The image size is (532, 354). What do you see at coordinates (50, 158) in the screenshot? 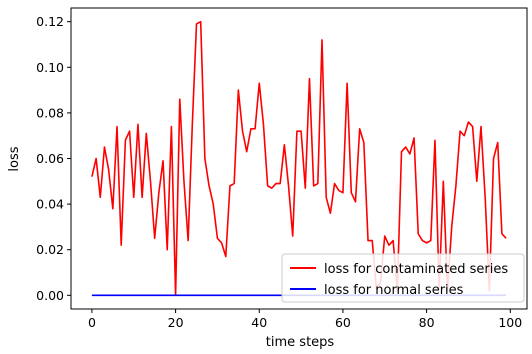
I see `y-tick-label: 0.06` at bounding box center [50, 158].